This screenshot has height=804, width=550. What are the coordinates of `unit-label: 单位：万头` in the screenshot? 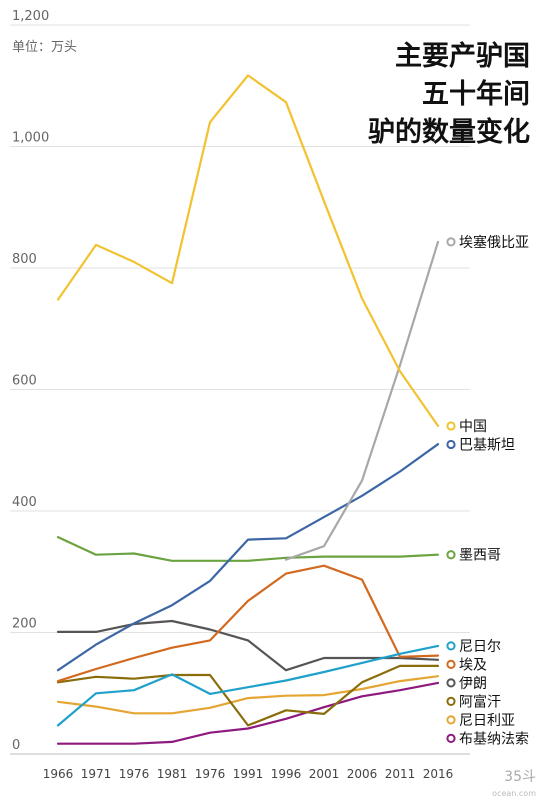 It's located at (45, 47).